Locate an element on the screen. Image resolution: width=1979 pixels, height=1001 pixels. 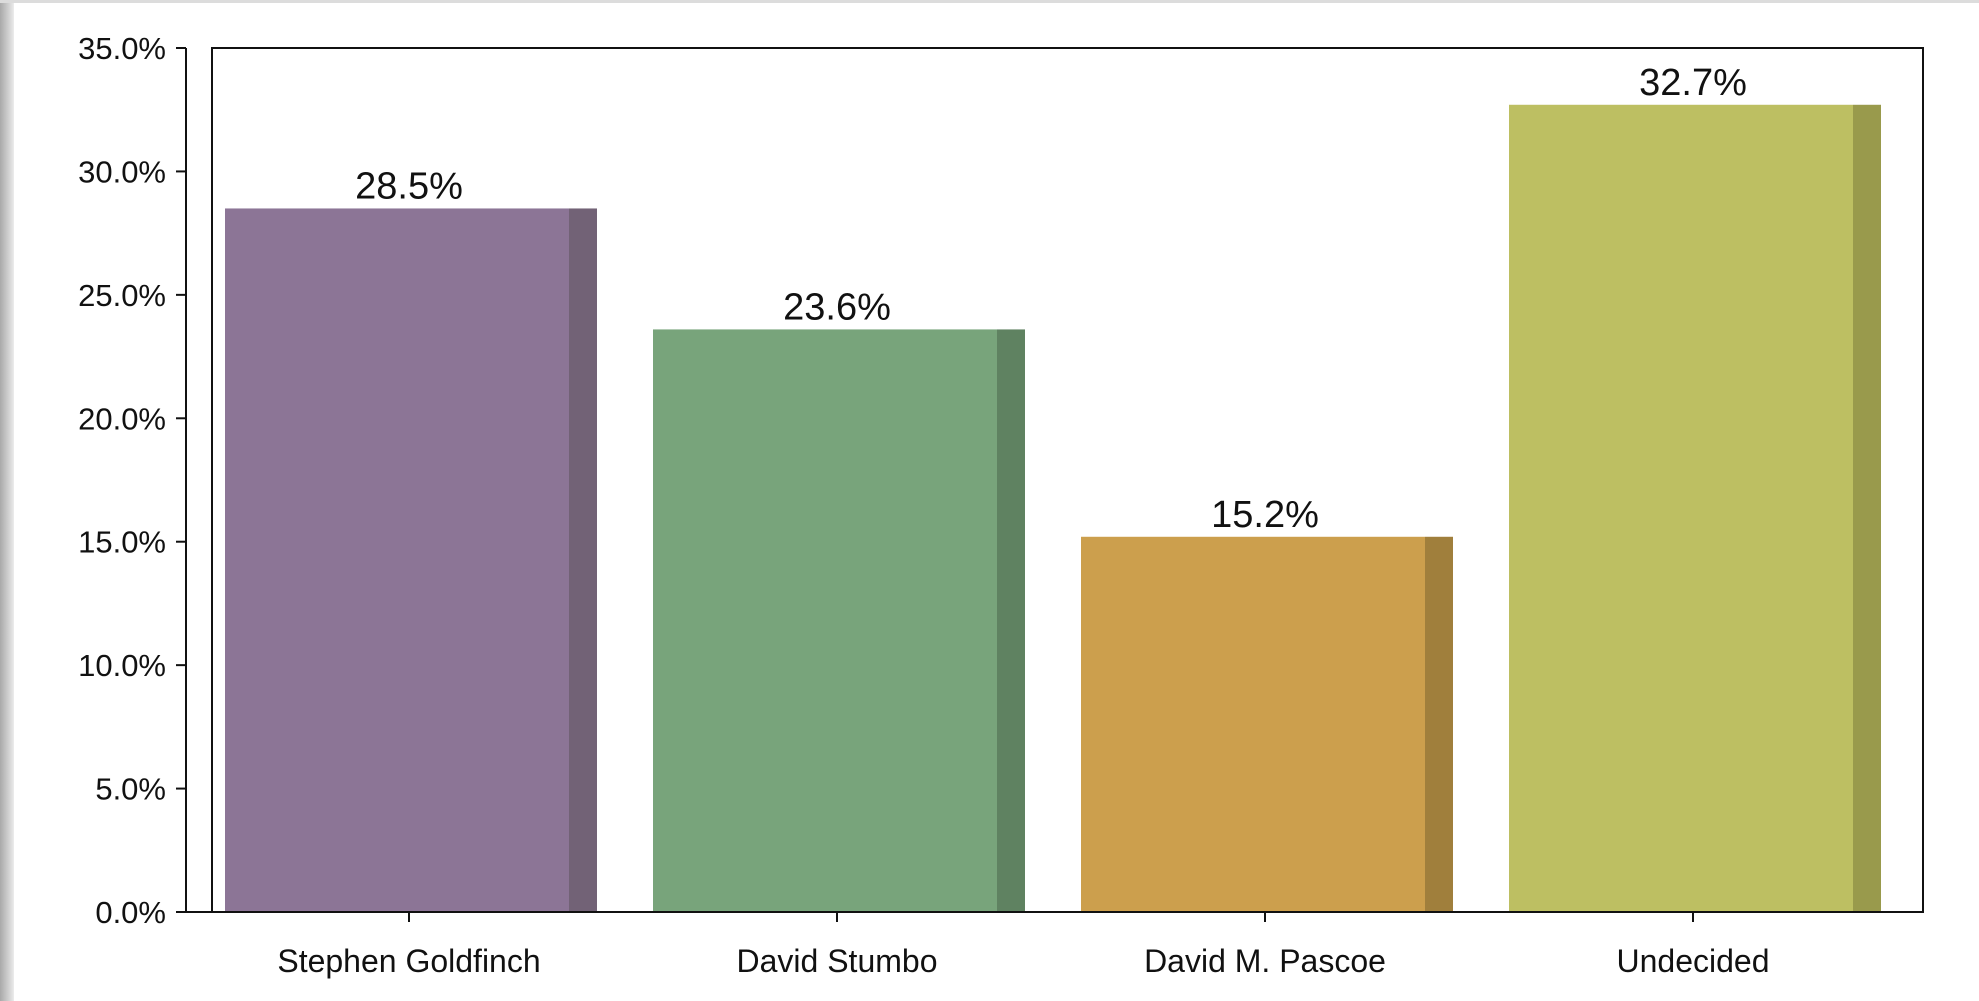
y-tick-label: 5.0% is located at coordinates (130, 789).